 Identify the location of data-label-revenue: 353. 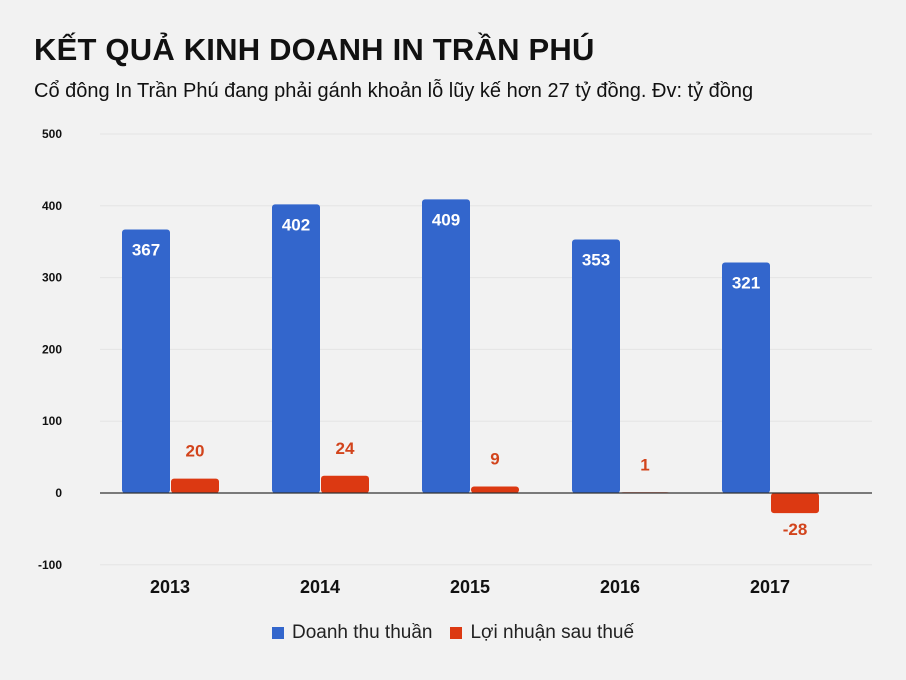
(596, 260).